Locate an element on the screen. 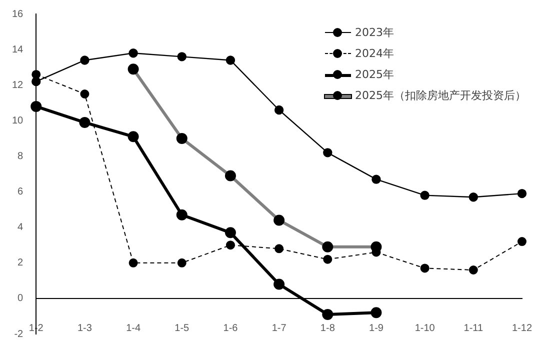 Image resolution: width=556 pixels, height=348 pixels. x-tick-label: 1-4 is located at coordinates (133, 328).